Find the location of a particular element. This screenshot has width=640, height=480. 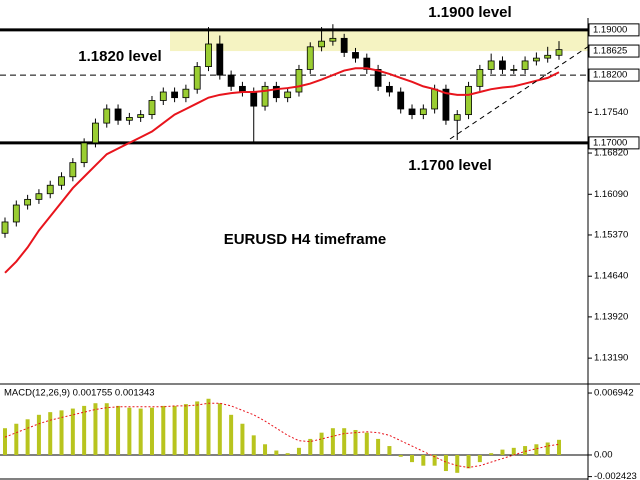

y-tick-label: 1.16090 is located at coordinates (611, 194).